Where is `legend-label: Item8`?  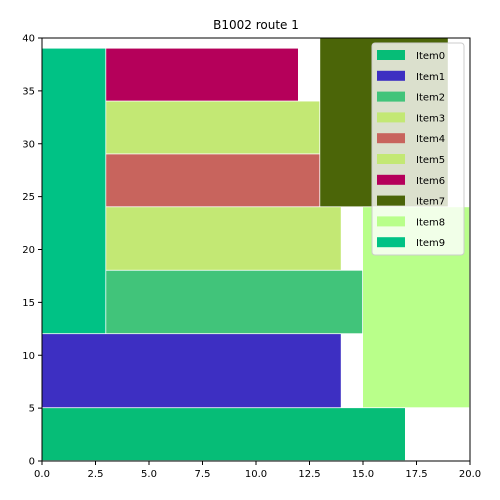 legend-label: Item8 is located at coordinates (430, 222).